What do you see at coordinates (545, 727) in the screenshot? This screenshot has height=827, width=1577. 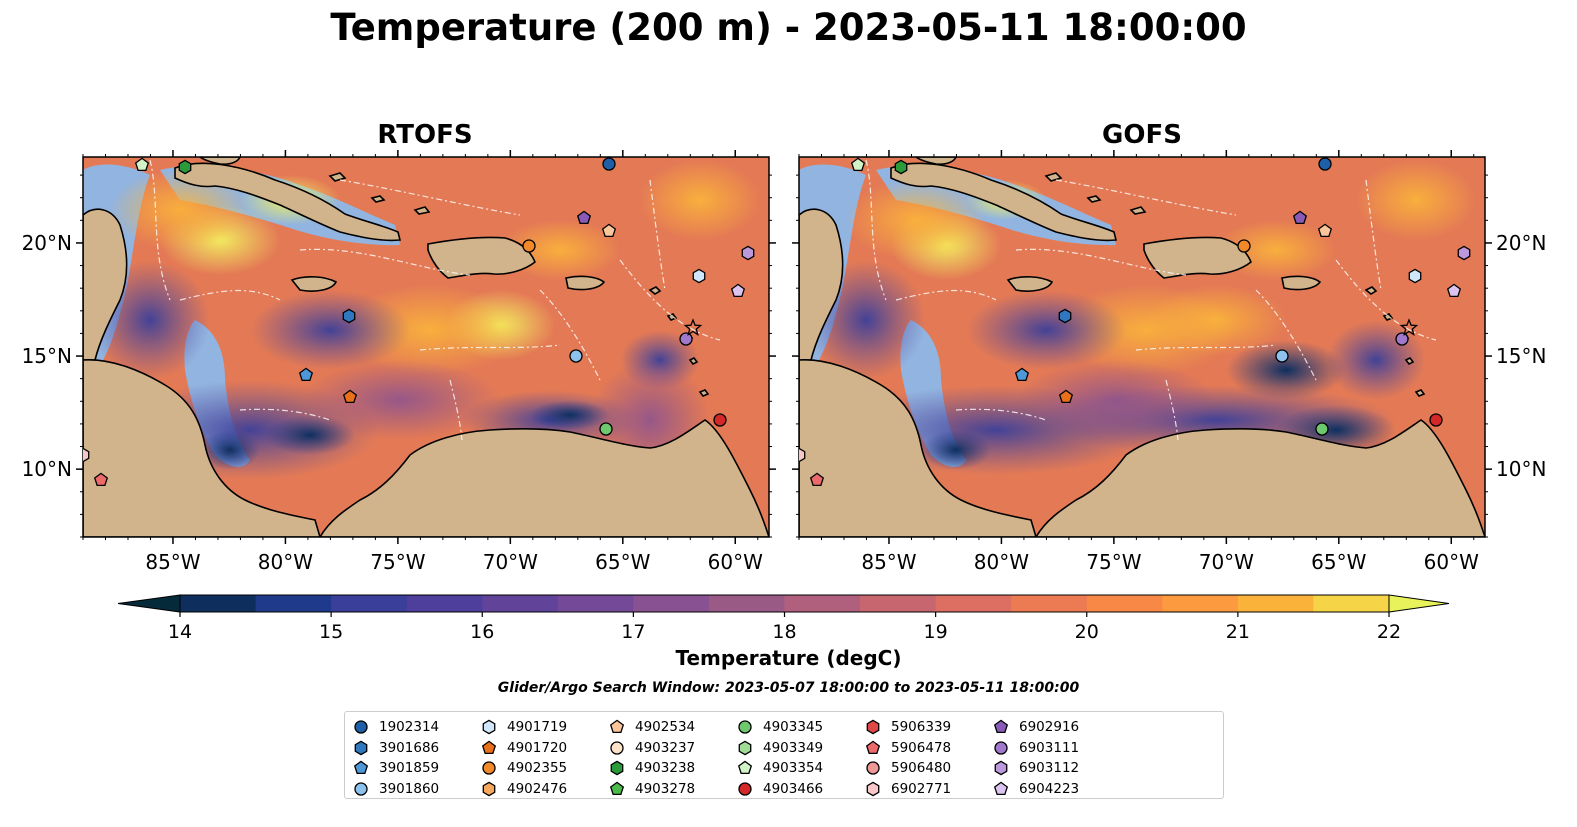 I see `legend-item: 4901719` at bounding box center [545, 727].